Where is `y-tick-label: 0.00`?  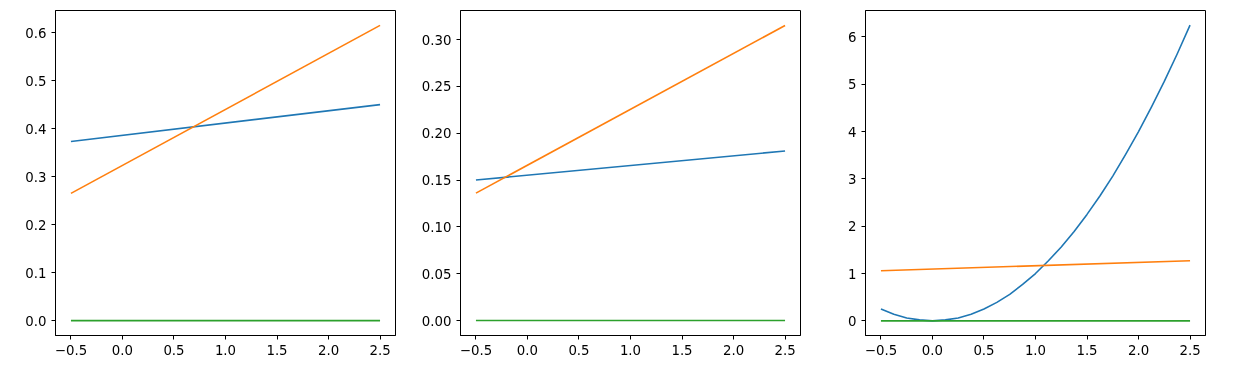 y-tick-label: 0.00 is located at coordinates (436, 321).